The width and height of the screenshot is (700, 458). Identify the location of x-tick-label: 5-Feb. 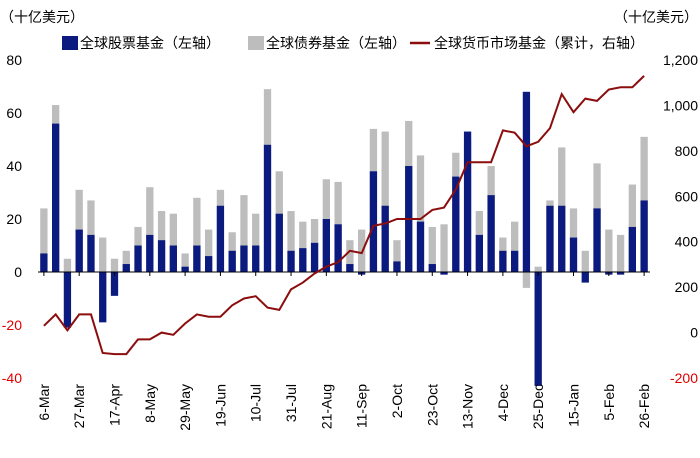
(609, 402).